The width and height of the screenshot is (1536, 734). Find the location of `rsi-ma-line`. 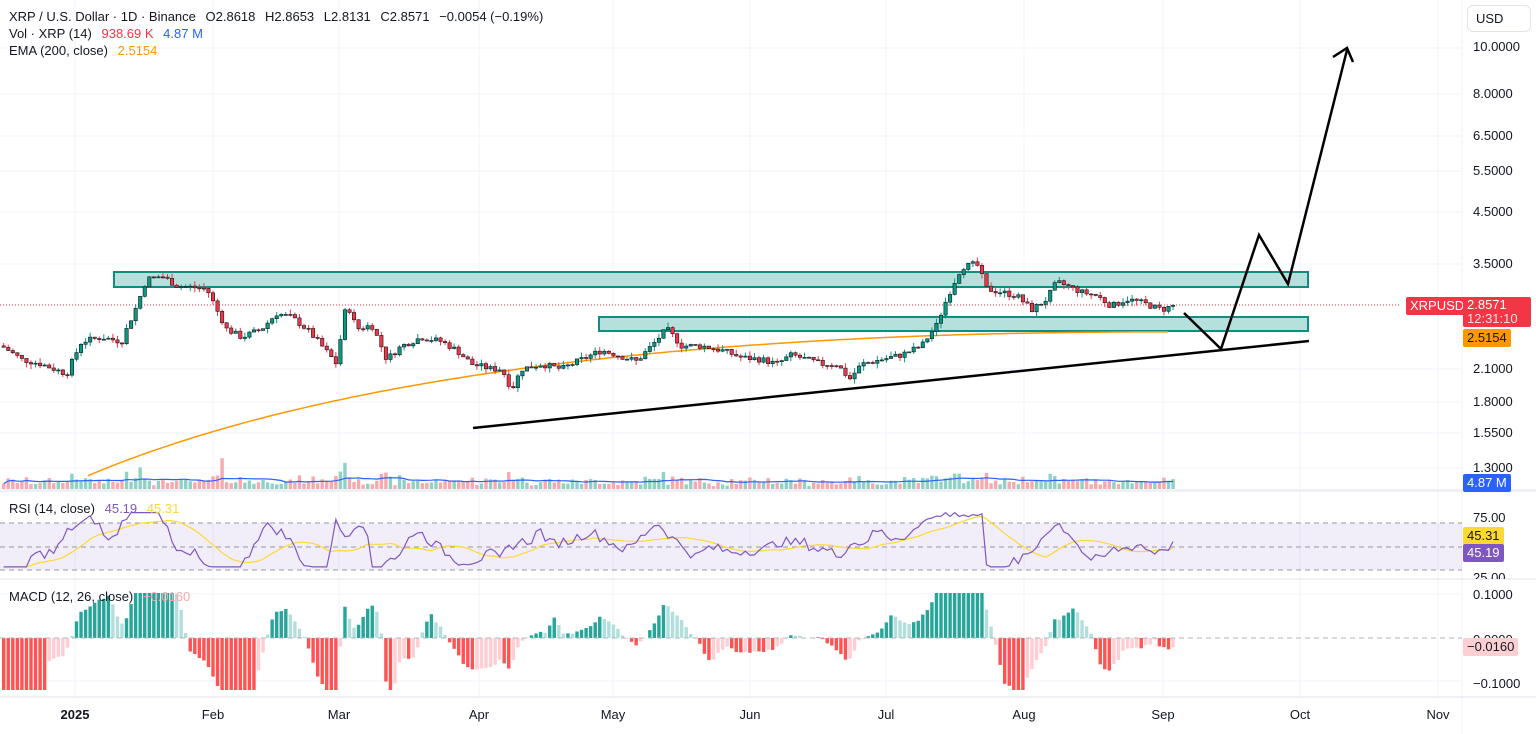

rsi-ma-line is located at coordinates (588, 541).